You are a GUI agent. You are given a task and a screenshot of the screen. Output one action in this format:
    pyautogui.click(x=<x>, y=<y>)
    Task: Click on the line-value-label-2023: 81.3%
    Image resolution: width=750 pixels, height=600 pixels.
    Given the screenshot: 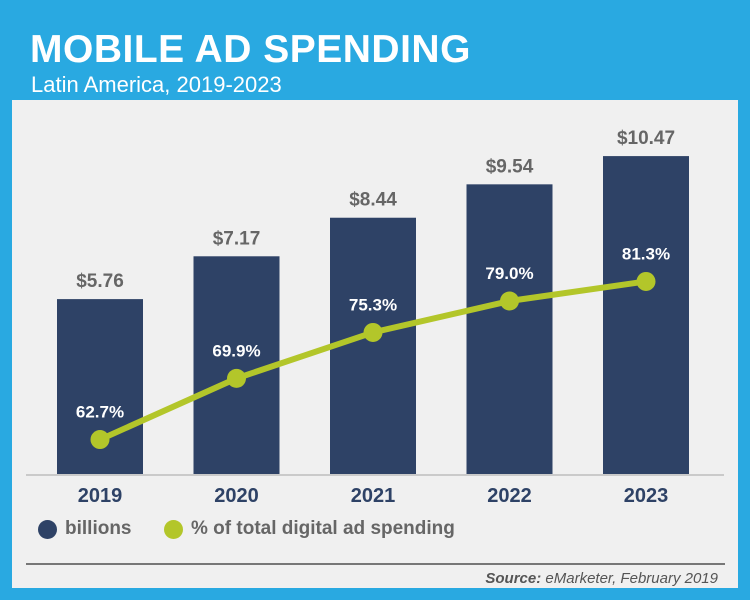 What is the action you would take?
    pyautogui.click(x=646, y=253)
    